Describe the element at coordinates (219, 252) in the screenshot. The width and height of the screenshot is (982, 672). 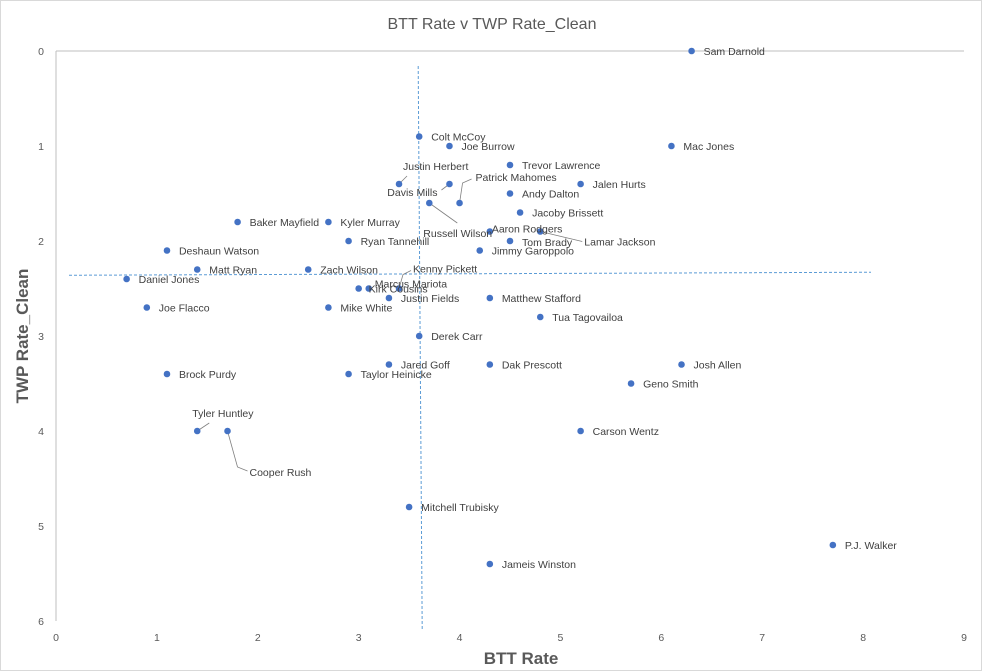
I see `data-label: Deshaun Watson` at that location.